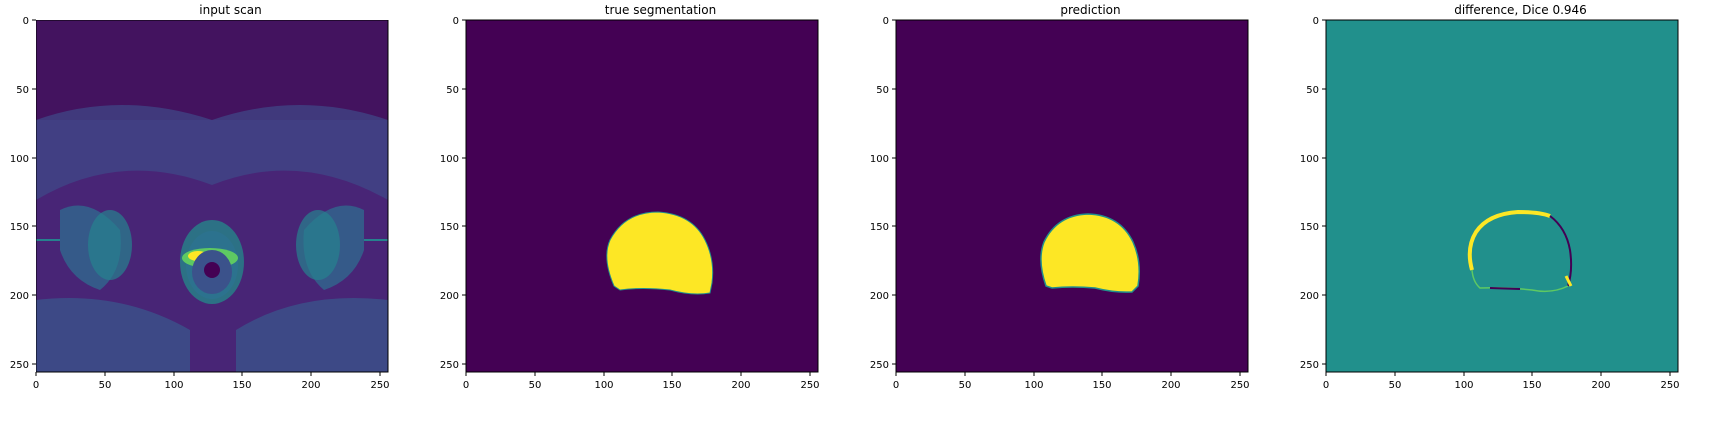  Describe the element at coordinates (1090, 10) in the screenshot. I see `panel-title: prediction` at that location.